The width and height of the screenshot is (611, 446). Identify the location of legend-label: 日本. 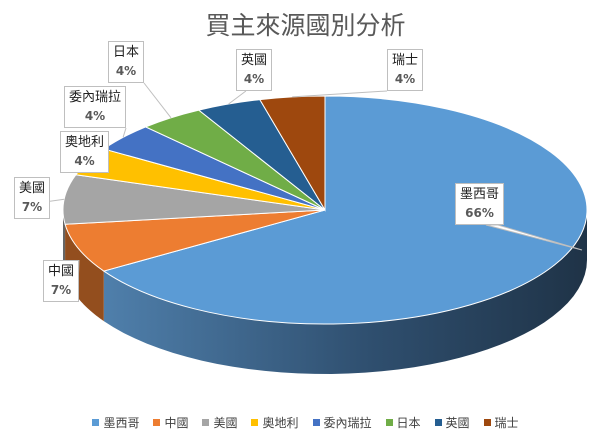
(408, 423).